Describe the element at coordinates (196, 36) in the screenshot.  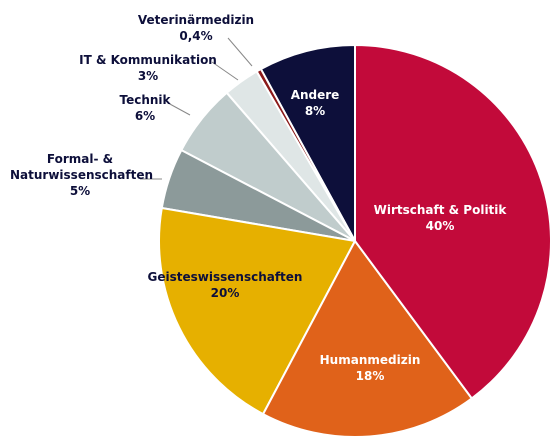
I see `value-label: 0,4%` at that location.